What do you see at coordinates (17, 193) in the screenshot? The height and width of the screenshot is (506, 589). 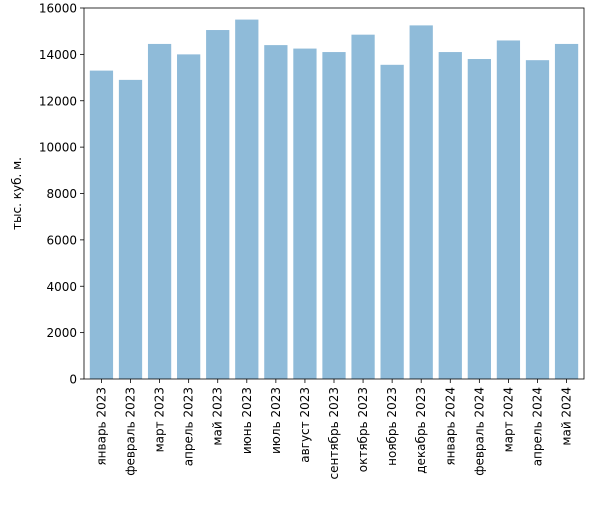 I see `y-axis-title: тыс. куб. м.` at bounding box center [17, 193].